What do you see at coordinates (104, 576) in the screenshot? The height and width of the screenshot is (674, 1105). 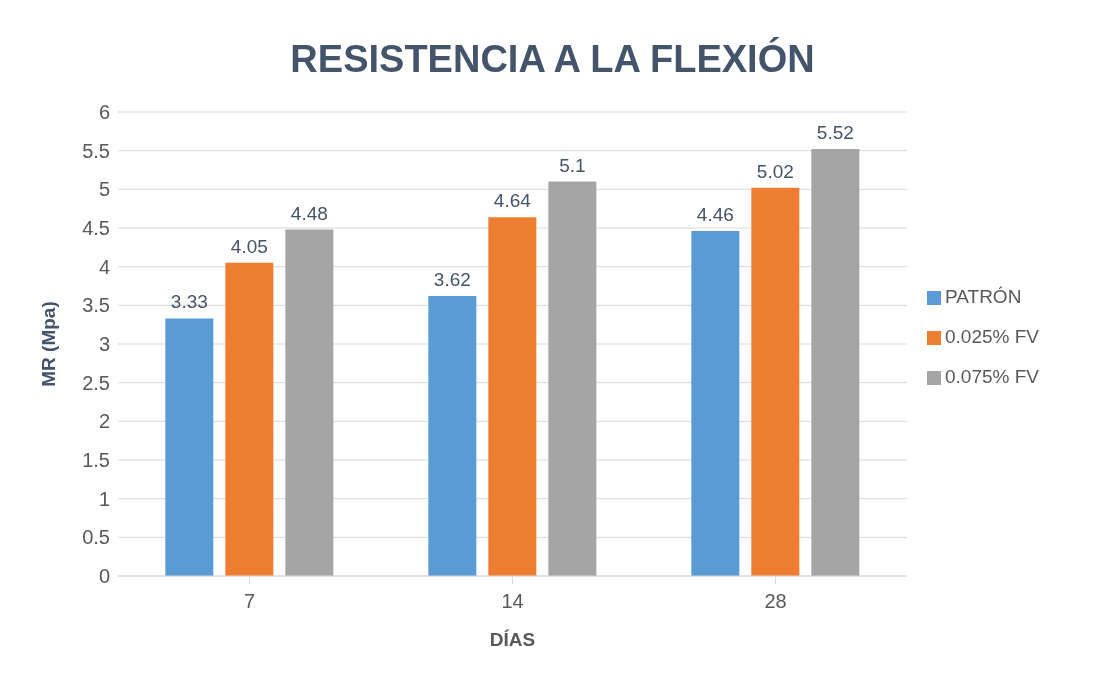 I see `y-tick-label: 0` at bounding box center [104, 576].